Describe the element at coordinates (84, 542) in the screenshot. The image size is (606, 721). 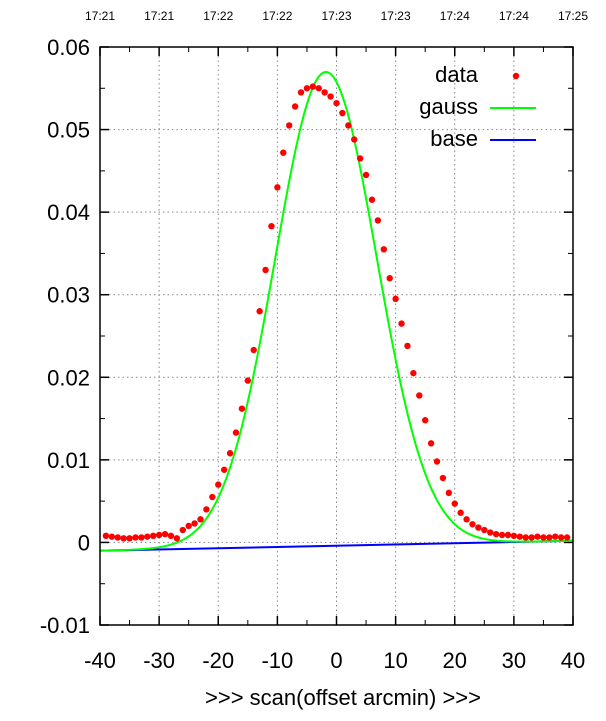
I see `y-tick-label: 0` at that location.